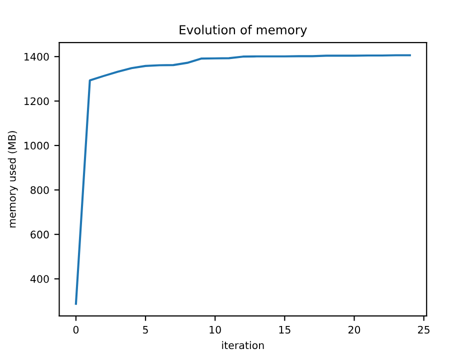  I want to click on x-tick-label: 0, so click(76, 330).